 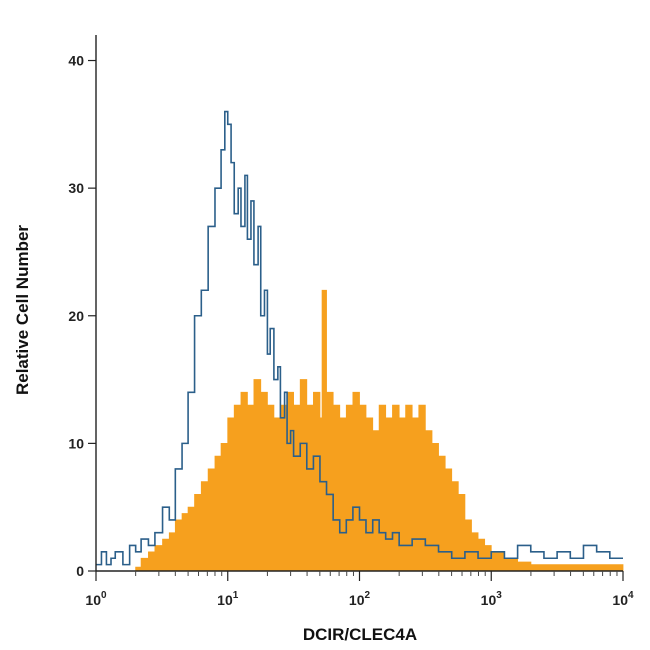 I want to click on x-tick-label: 10¹, so click(x=228, y=599).